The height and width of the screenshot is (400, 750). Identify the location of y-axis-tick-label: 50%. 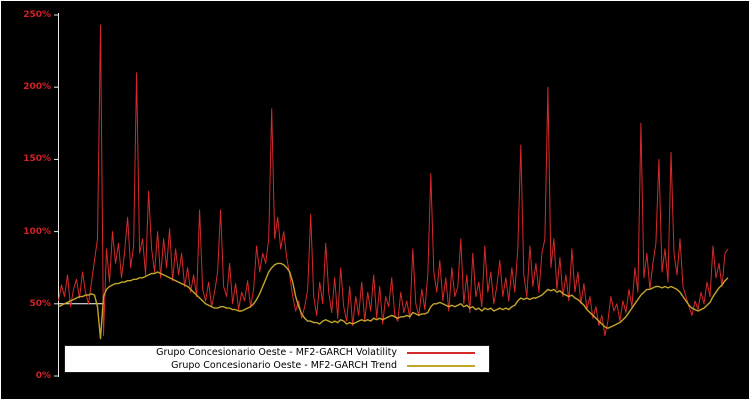
(40, 304).